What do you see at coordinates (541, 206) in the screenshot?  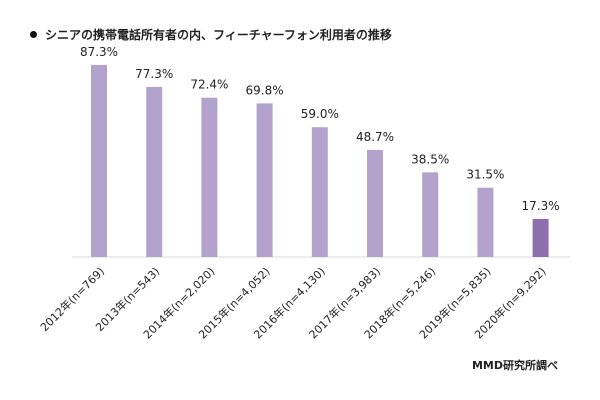 I see `data-label-8: 17.3%` at bounding box center [541, 206].